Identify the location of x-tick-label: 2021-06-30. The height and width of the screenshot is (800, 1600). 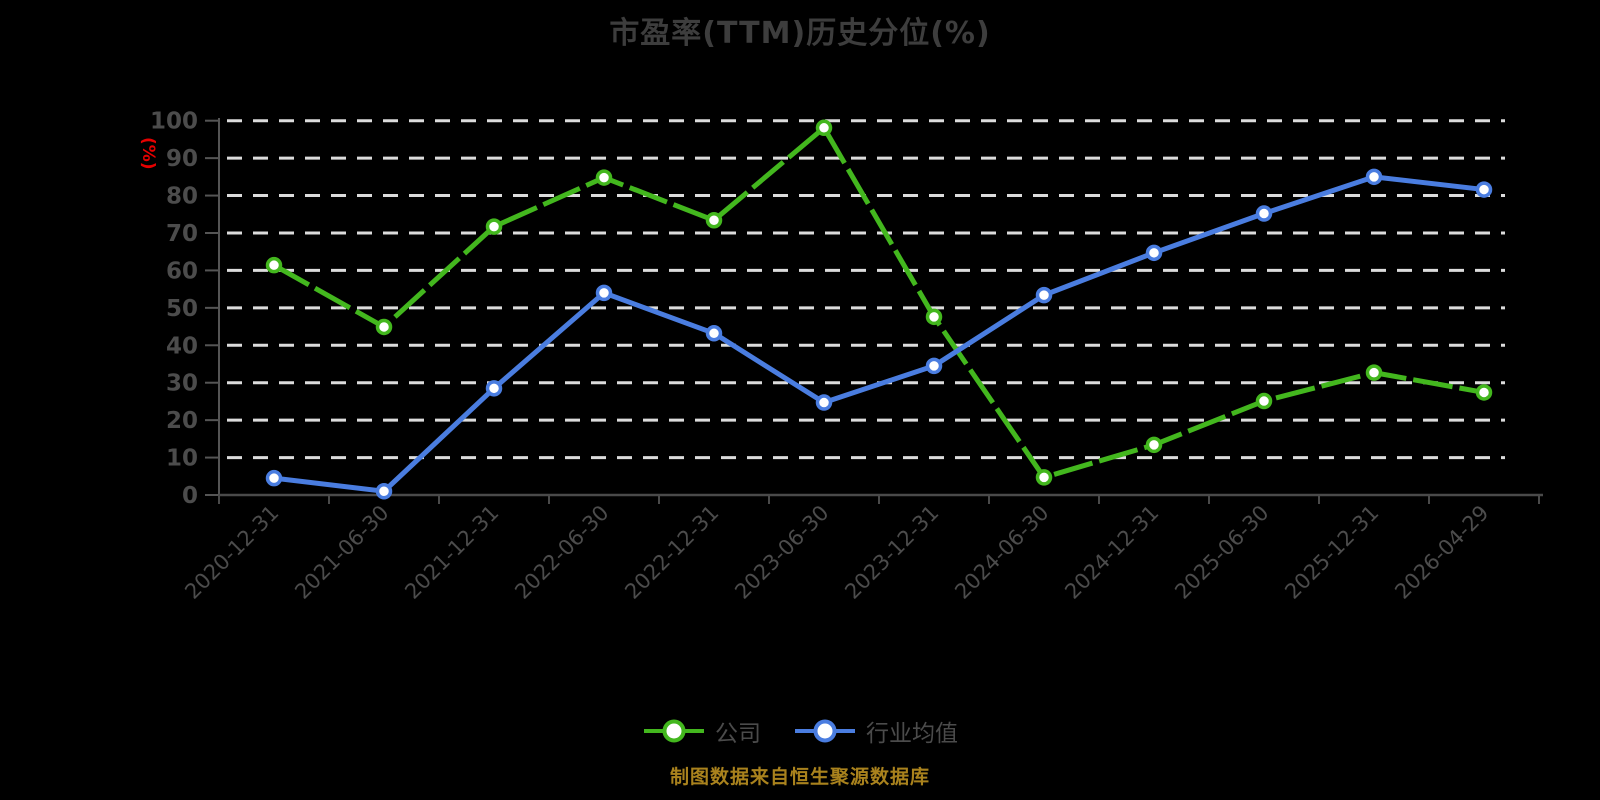
(341, 552).